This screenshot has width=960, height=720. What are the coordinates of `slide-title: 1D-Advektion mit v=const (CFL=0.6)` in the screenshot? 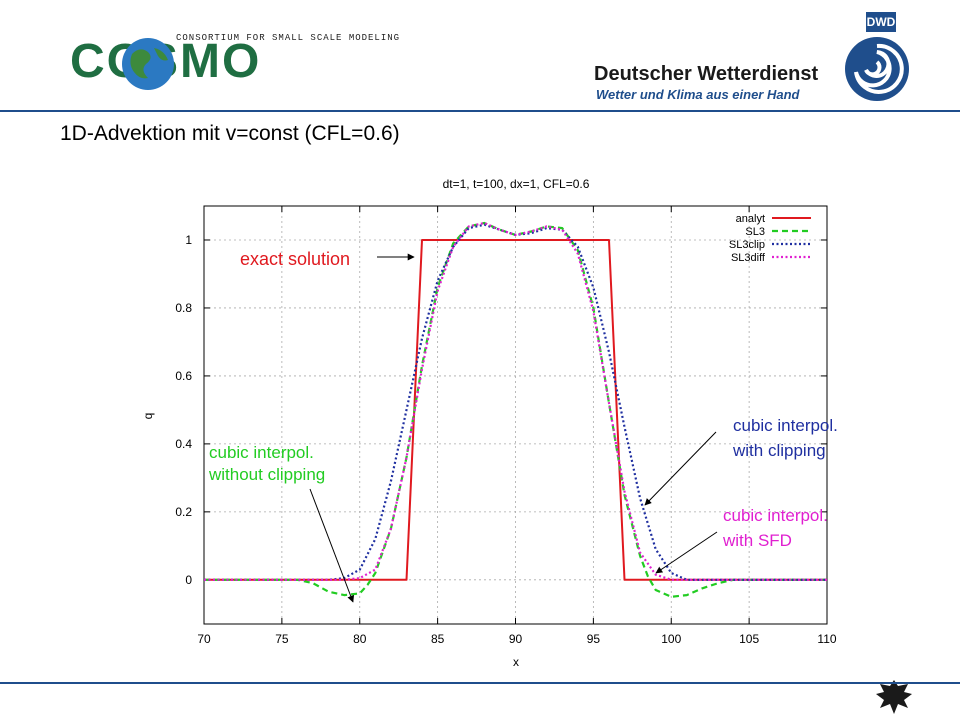 It's located at (230, 133).